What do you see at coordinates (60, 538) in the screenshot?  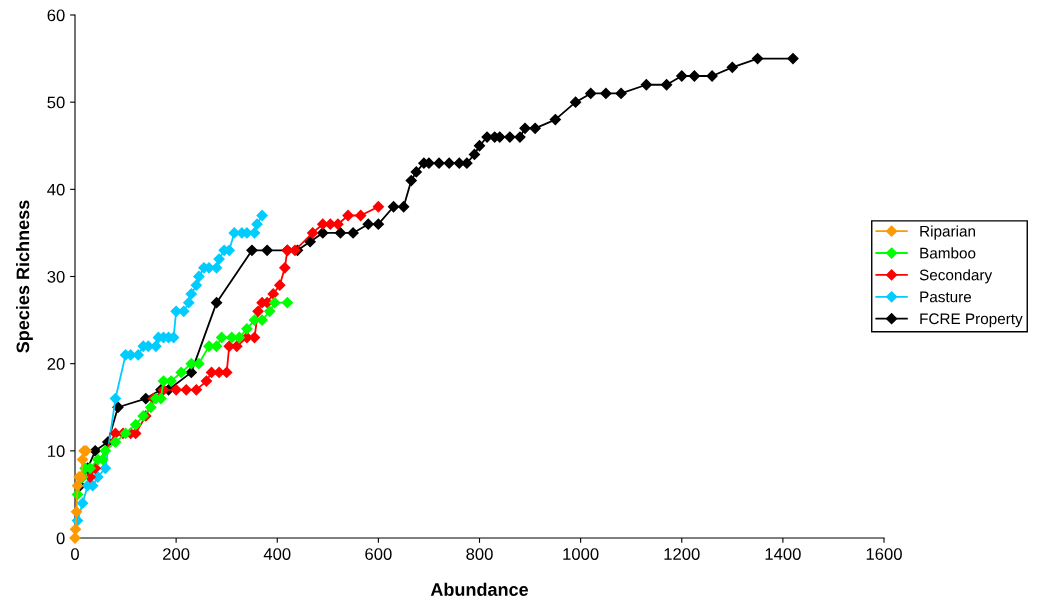 I see `y-tick-label: 0` at bounding box center [60, 538].